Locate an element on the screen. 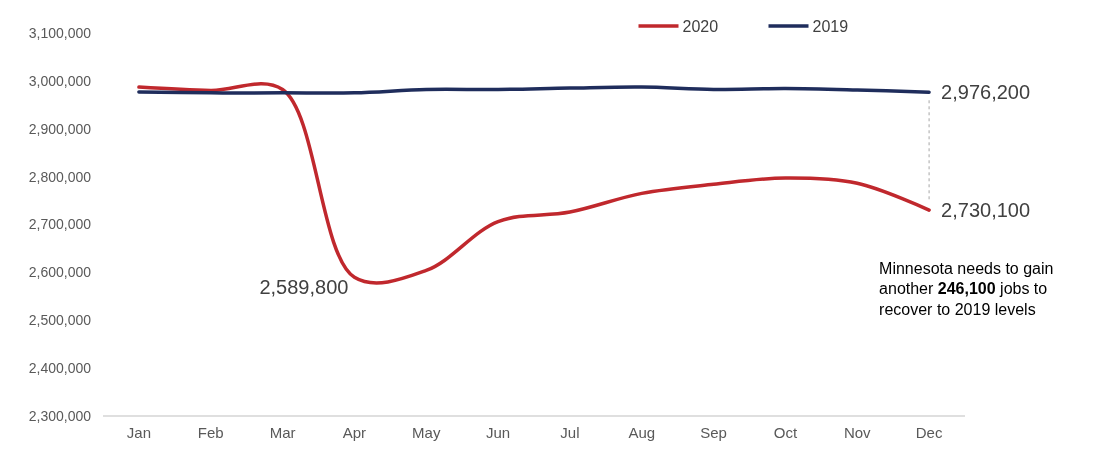 Image resolution: width=1113 pixels, height=464 pixels. x-tick-label: Mar is located at coordinates (282, 432).